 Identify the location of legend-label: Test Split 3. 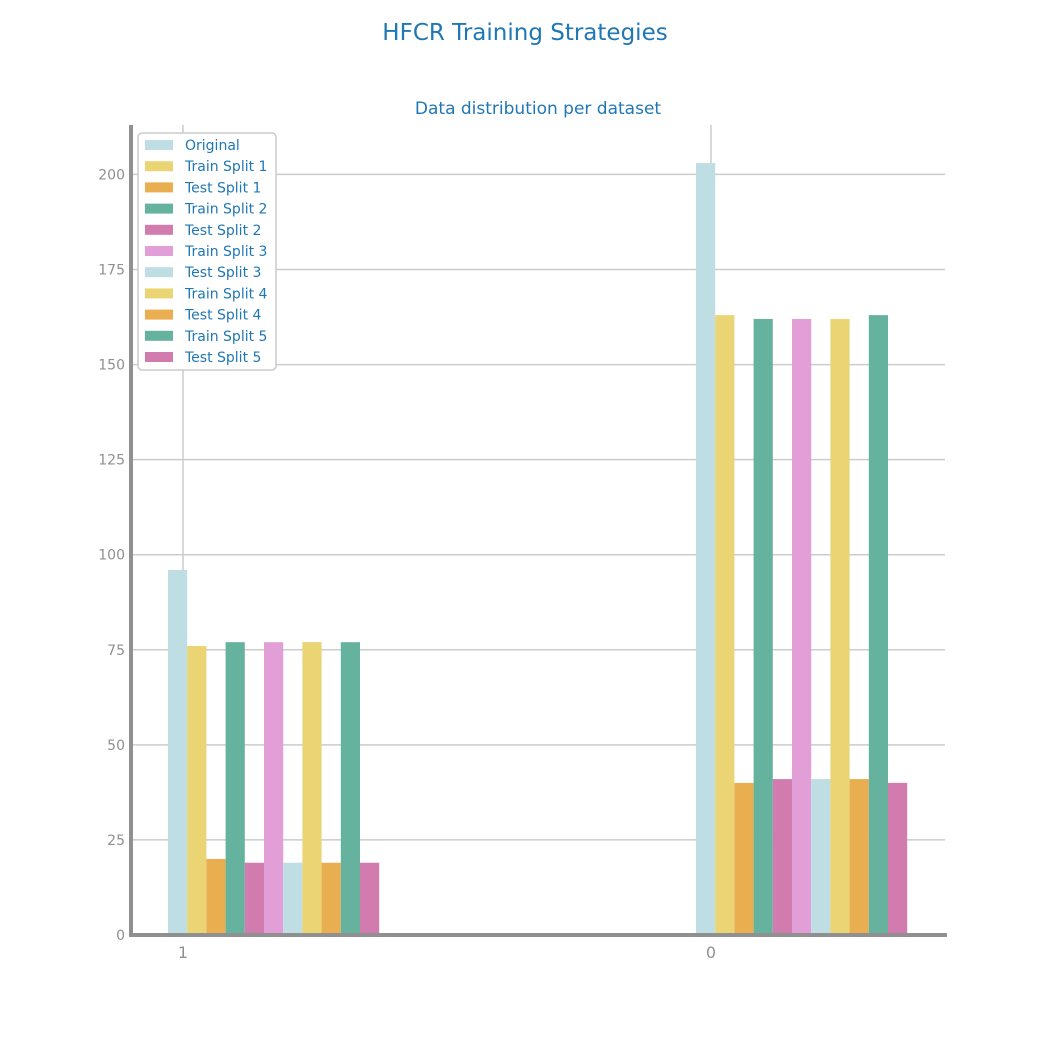
(222, 273).